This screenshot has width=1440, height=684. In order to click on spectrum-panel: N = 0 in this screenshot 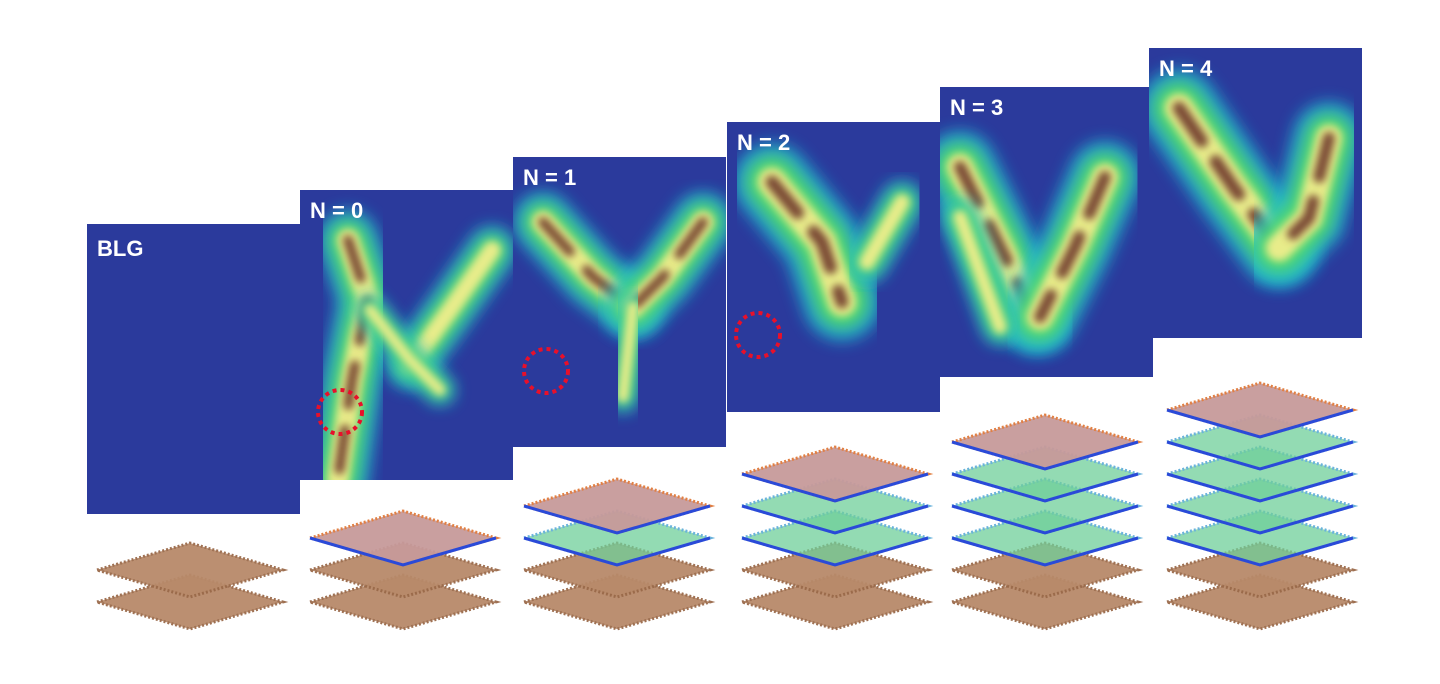, I will do `click(406, 335)`.